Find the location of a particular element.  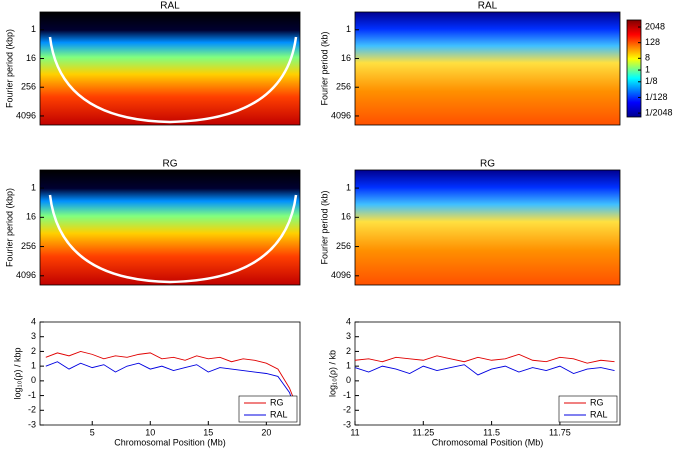

colorbar-tick-label: 2048 is located at coordinates (655, 26).